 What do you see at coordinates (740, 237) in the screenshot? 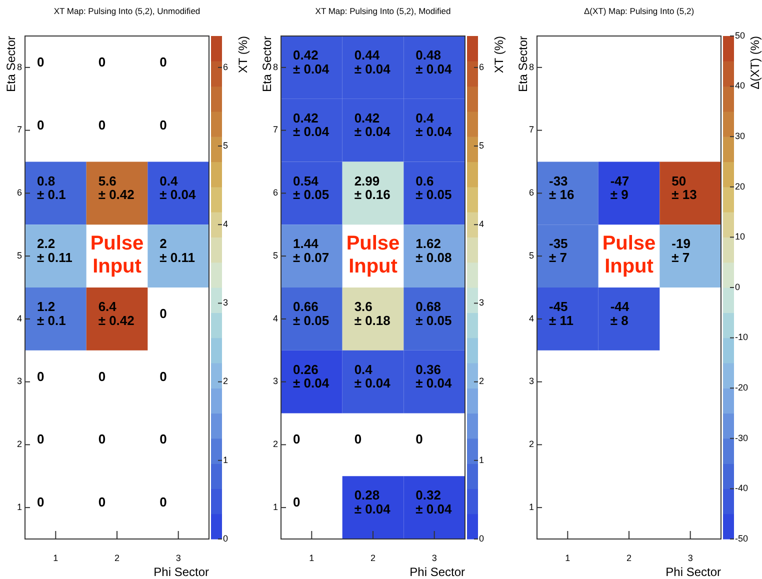
I see `color-bar-label: 10` at bounding box center [740, 237].